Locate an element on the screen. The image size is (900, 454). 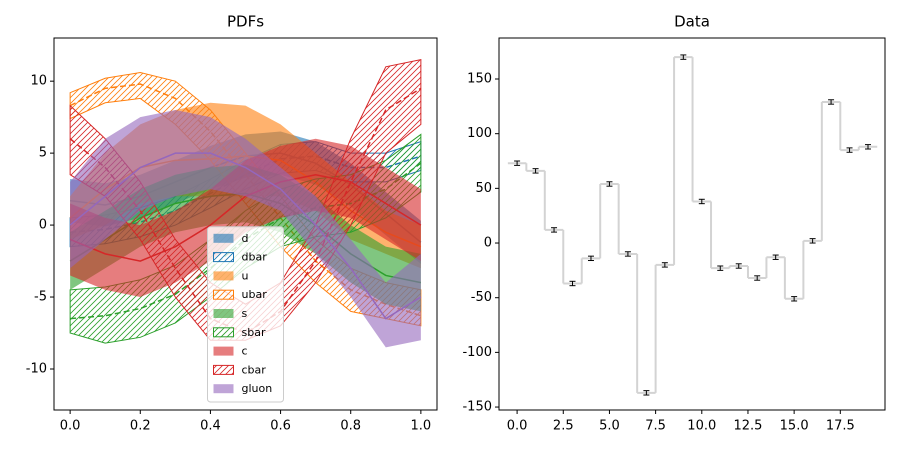
legend-box is located at coordinates (245, 314).